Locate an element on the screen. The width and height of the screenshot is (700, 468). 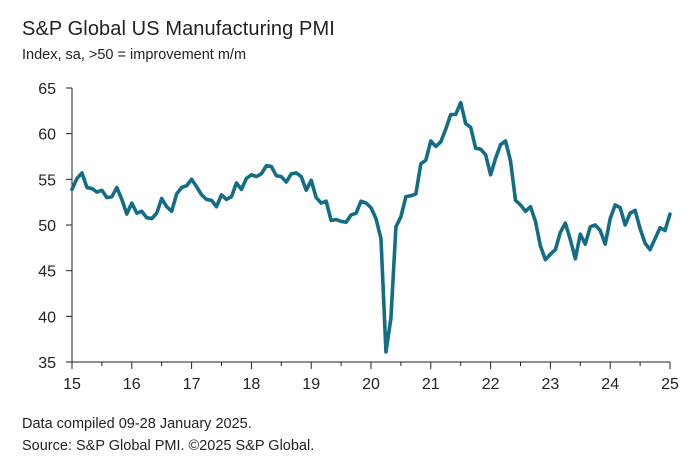
x-tick-label-20: 20 is located at coordinates (371, 384).